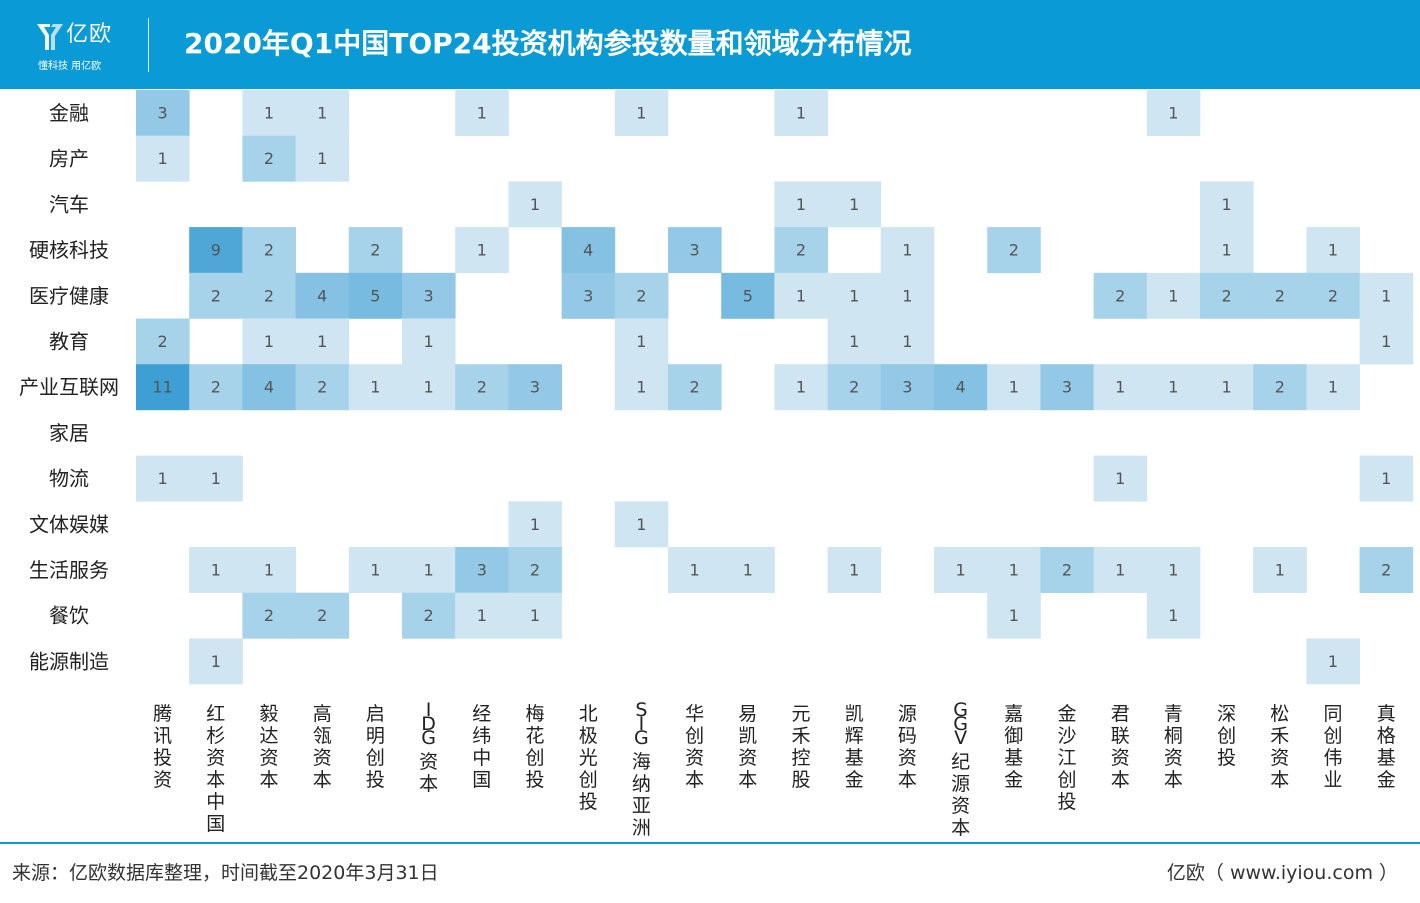 This screenshot has height=903, width=1420. Describe the element at coordinates (1120, 747) in the screenshot. I see `column-label: 君联资本` at that location.